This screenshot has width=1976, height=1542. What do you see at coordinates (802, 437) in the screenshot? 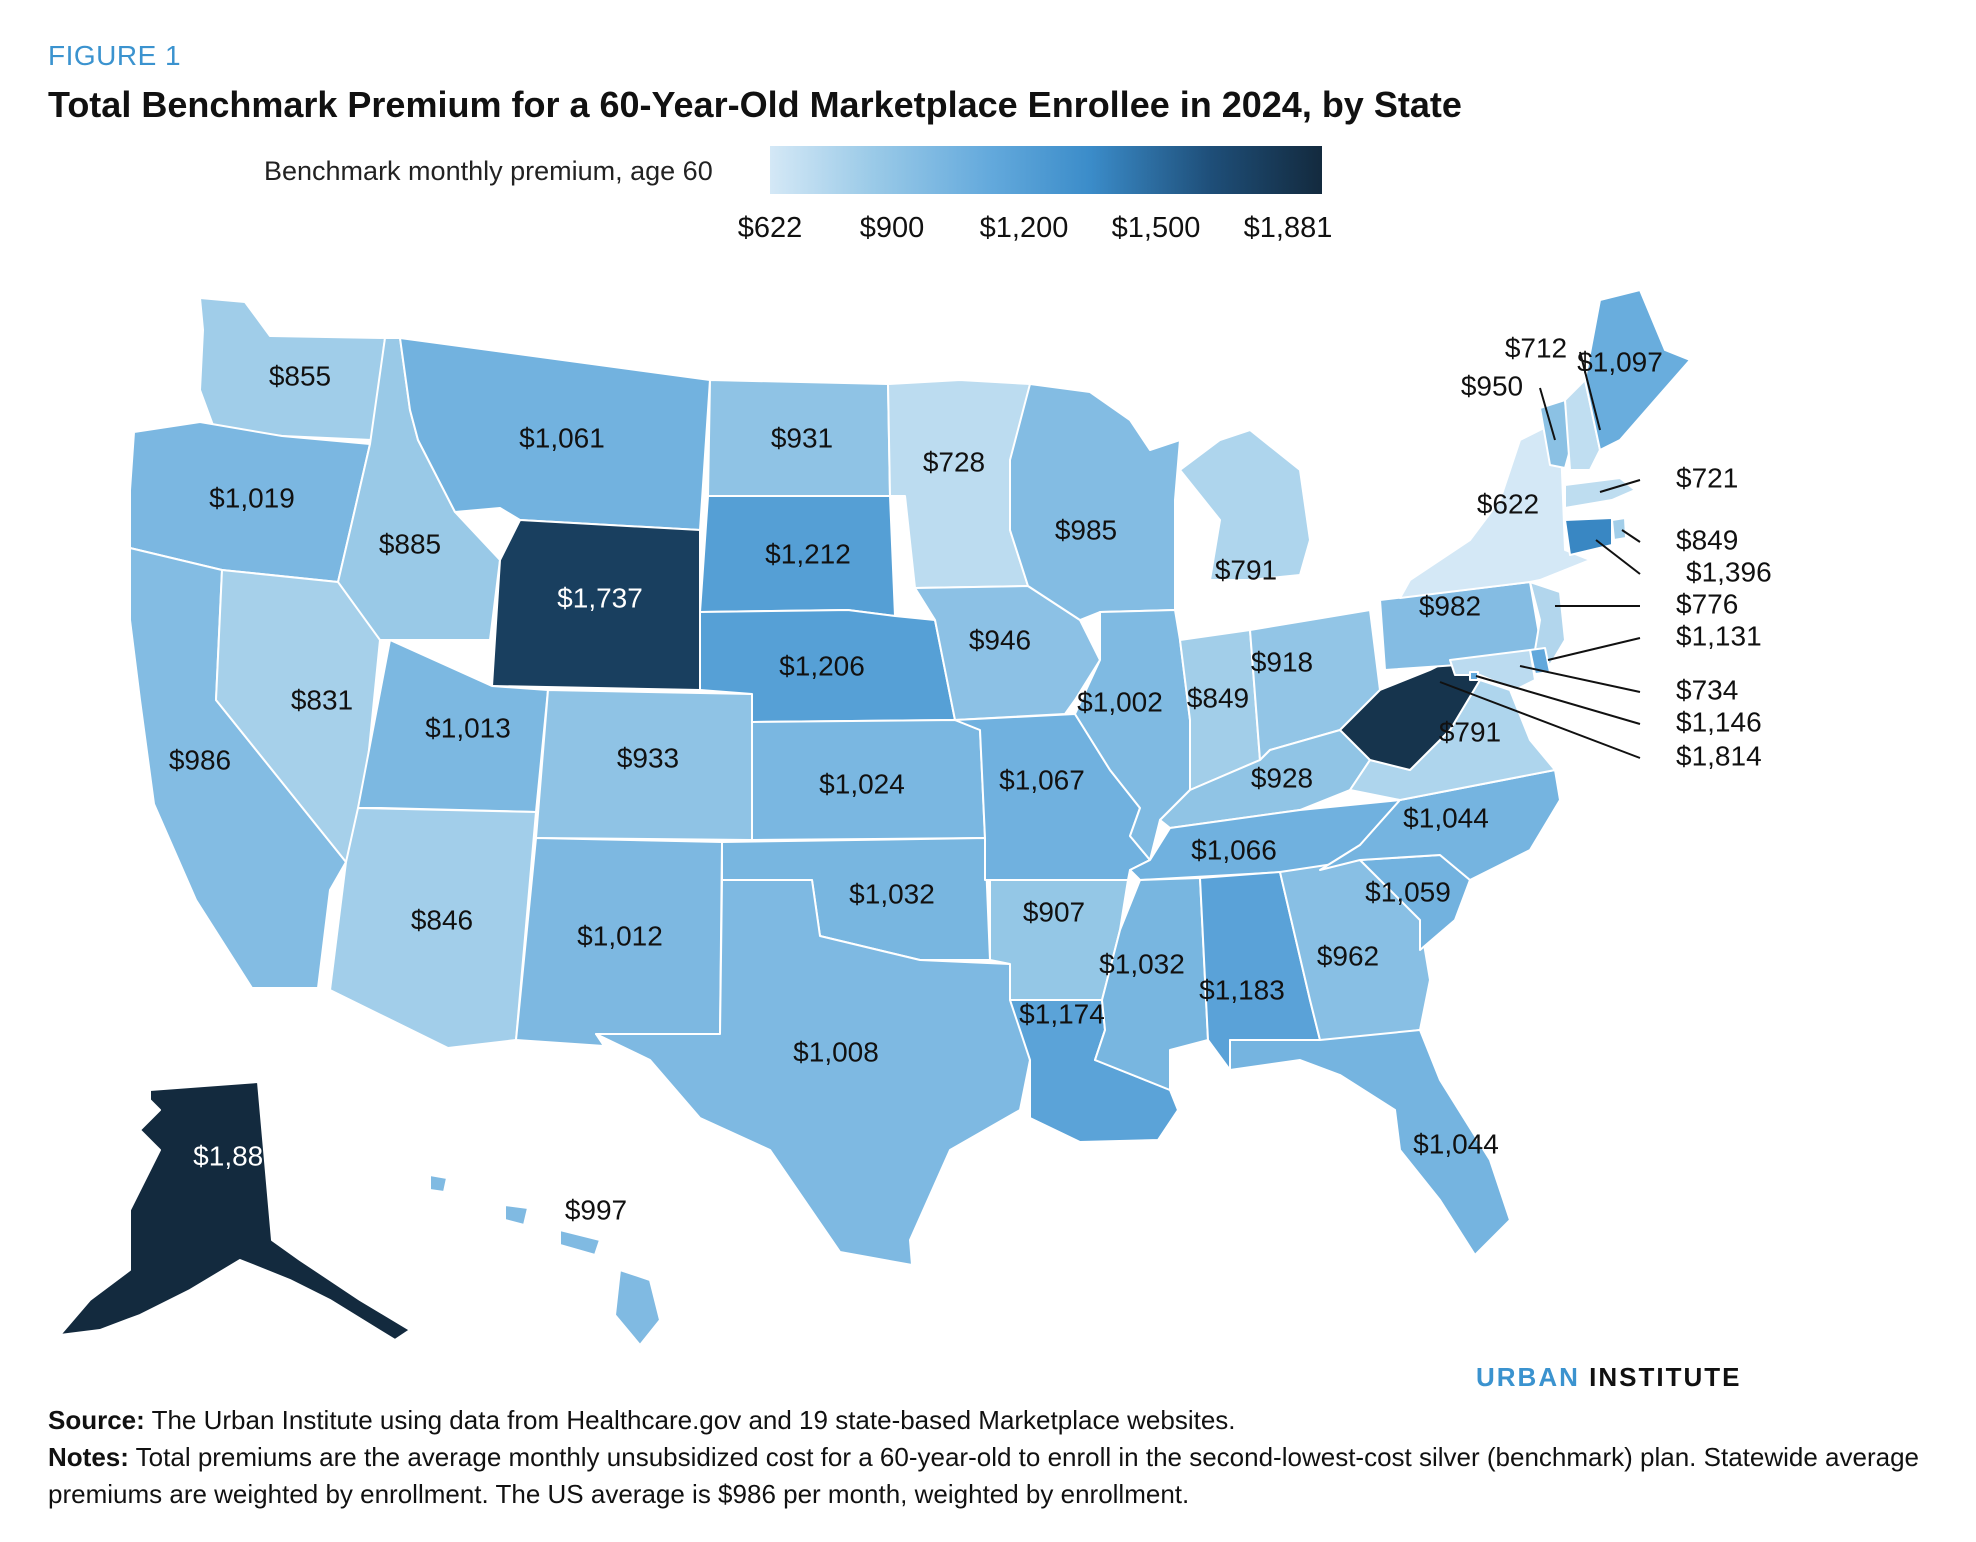
I see `label-nd: $931` at bounding box center [802, 437].